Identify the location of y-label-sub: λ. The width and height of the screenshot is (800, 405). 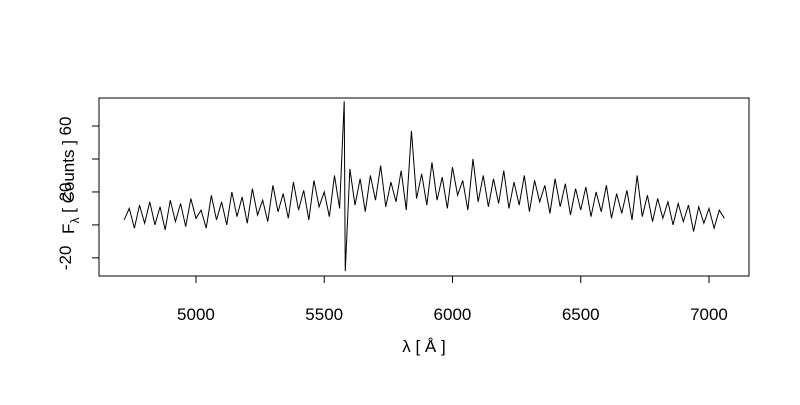
(75, 221).